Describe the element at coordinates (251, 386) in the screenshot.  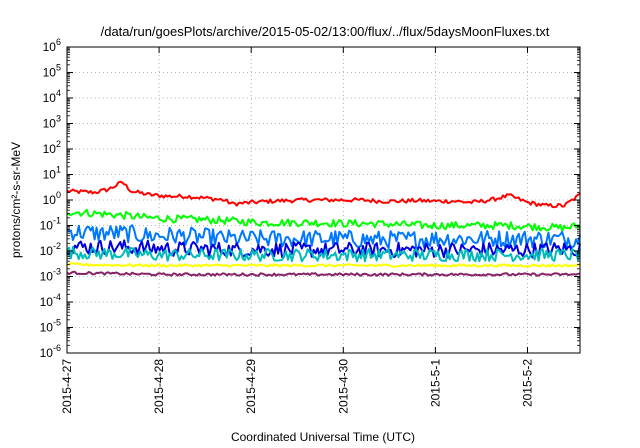
I see `x-tick-label: 2015-4-29` at that location.